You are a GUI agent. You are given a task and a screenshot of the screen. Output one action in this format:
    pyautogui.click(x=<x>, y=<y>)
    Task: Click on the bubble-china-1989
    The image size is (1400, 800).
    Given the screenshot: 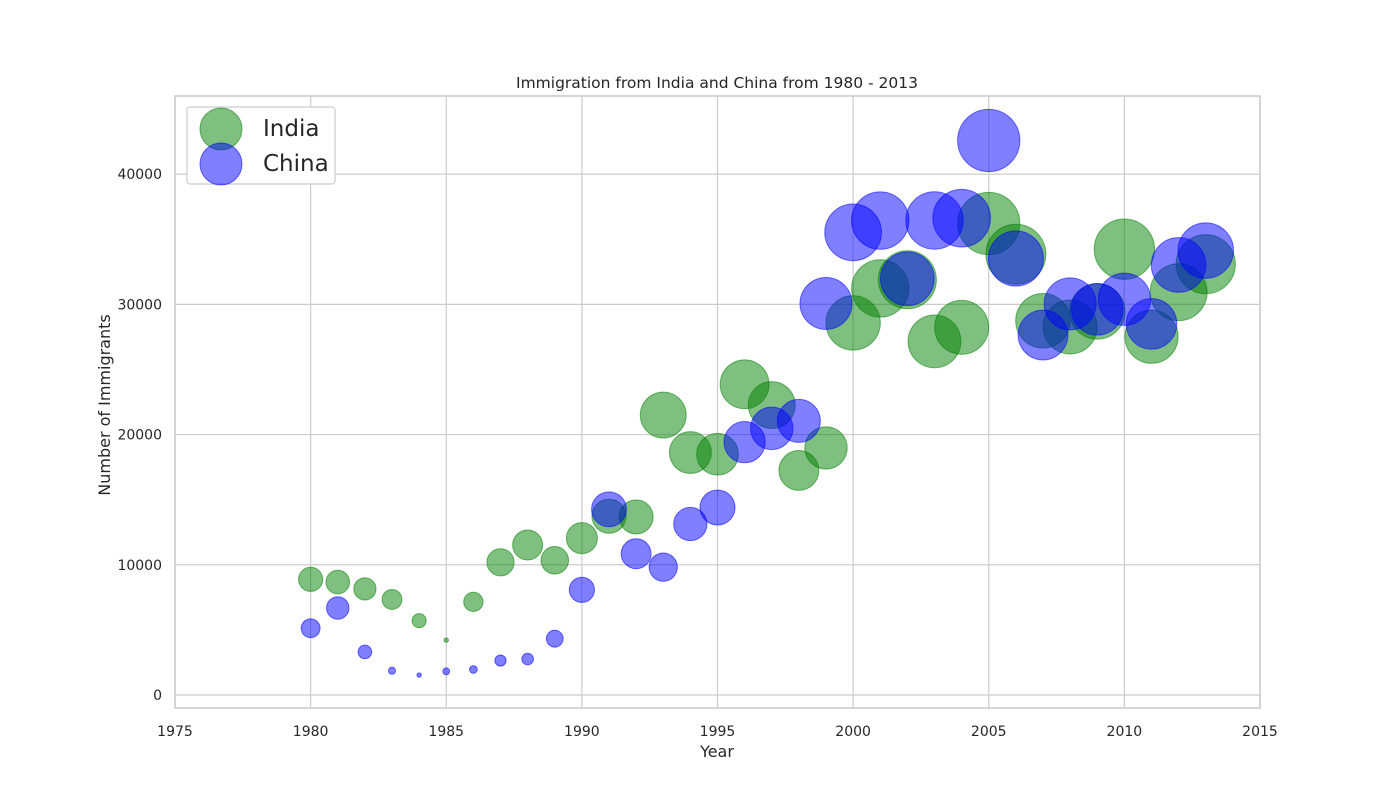 What is the action you would take?
    pyautogui.click(x=554, y=638)
    